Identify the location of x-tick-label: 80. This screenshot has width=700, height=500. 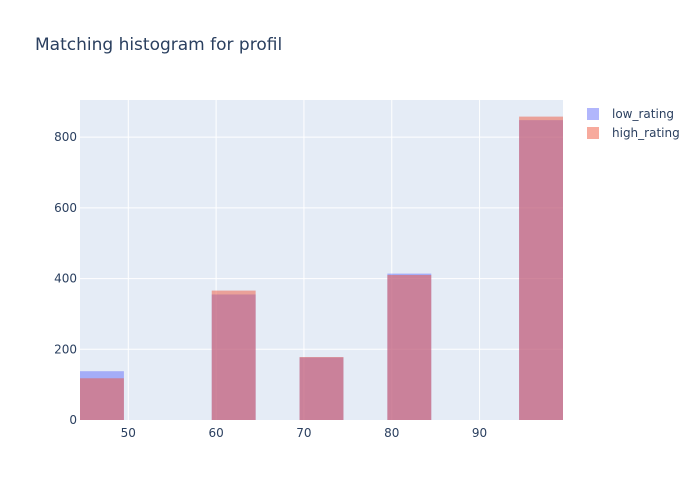
(391, 433).